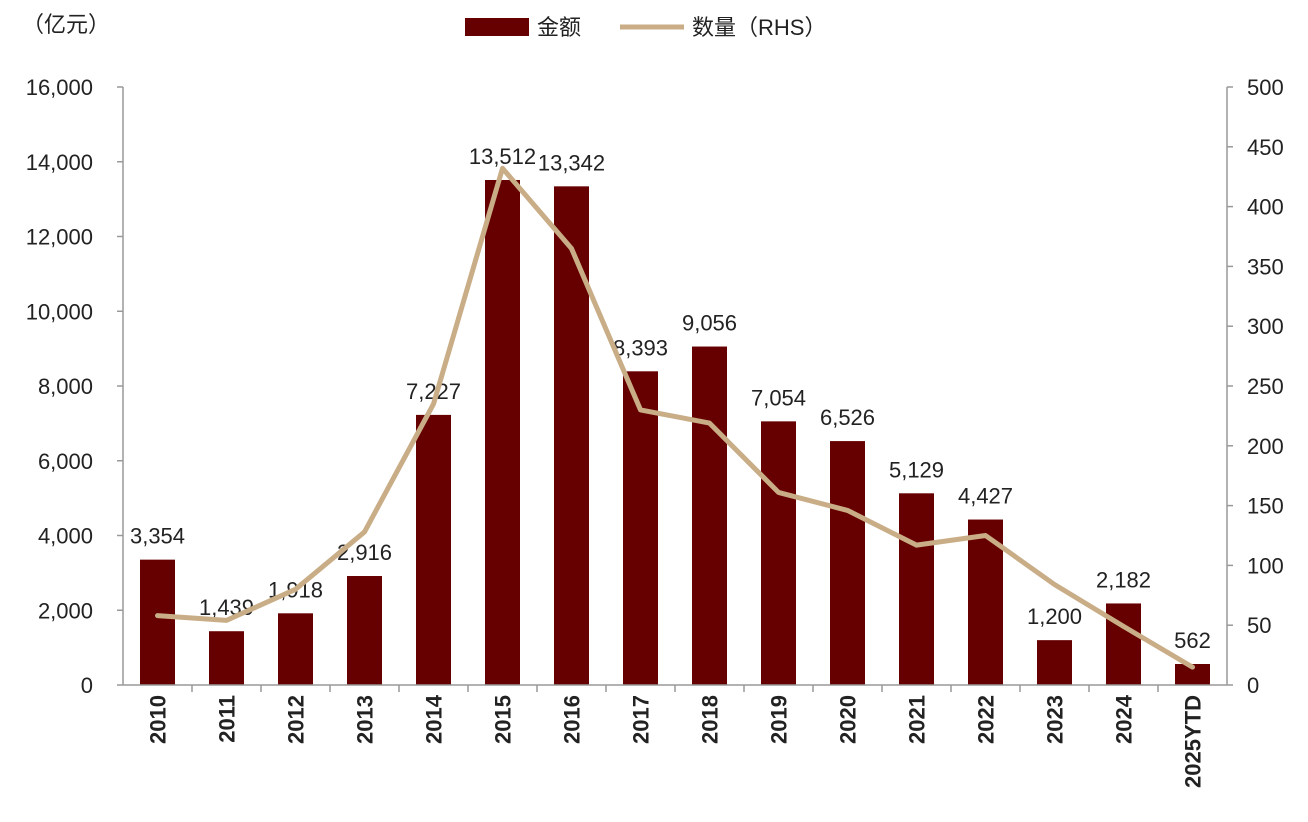 This screenshot has height=822, width=1308. What do you see at coordinates (917, 719) in the screenshot?
I see `x-tick-label: 2021` at bounding box center [917, 719].